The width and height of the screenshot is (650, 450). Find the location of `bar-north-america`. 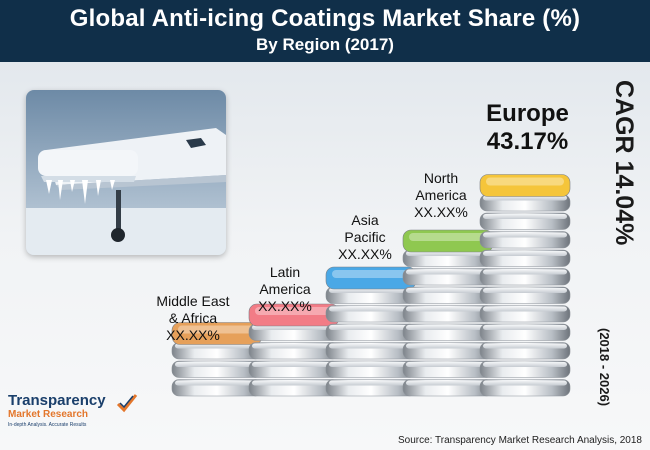

bar-north-america is located at coordinates (448, 313).